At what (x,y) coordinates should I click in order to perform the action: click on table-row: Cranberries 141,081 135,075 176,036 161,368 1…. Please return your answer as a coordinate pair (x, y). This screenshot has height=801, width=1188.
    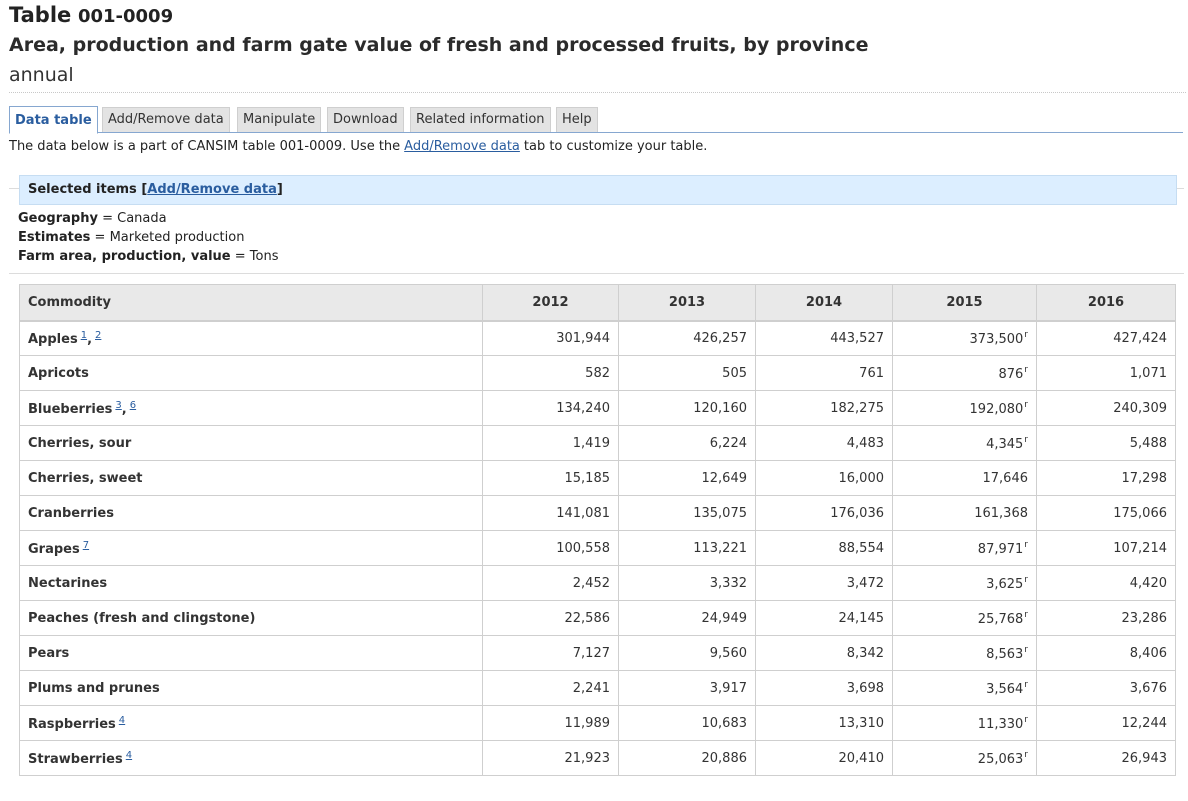
    Looking at the image, I should click on (597, 513).